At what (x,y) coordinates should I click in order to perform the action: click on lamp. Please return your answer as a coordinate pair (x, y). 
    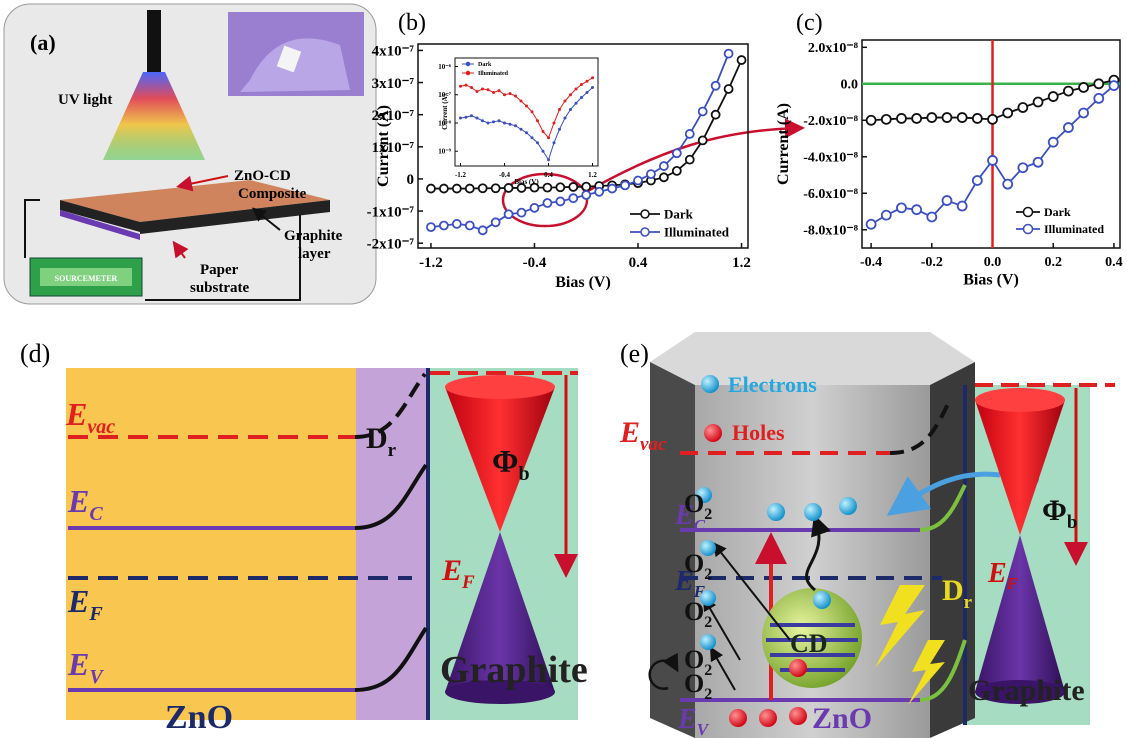
    Looking at the image, I should click on (154, 41).